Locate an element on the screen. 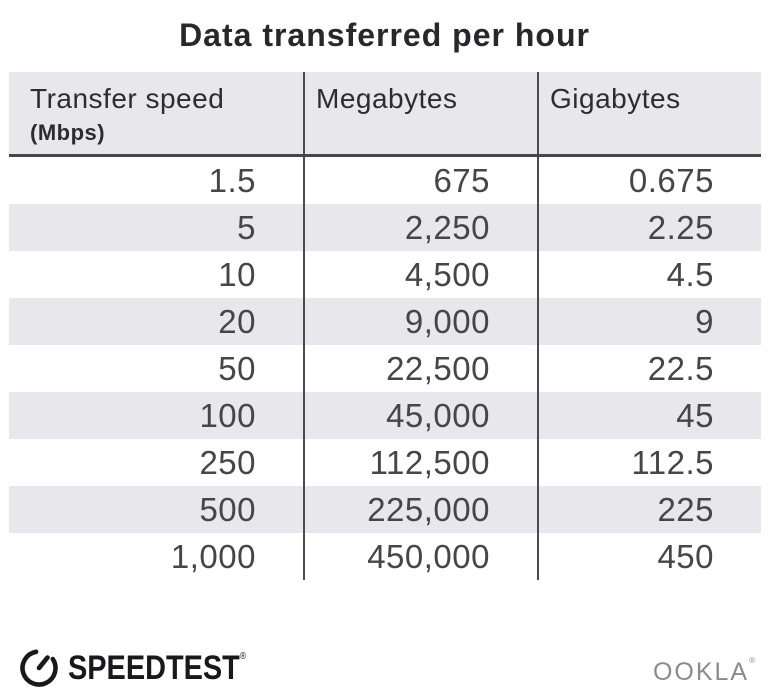 The width and height of the screenshot is (769, 698). header-gigabytes: Gigabytes is located at coordinates (649, 113).